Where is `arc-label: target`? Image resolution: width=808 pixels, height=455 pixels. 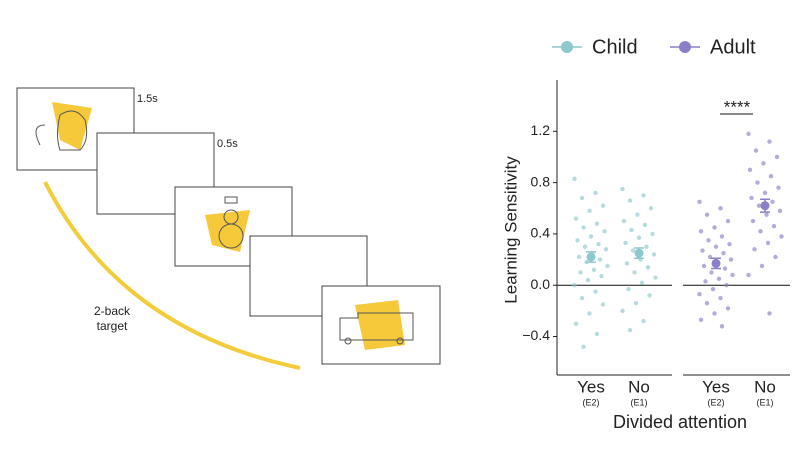
arc-label: target is located at coordinates (112, 326).